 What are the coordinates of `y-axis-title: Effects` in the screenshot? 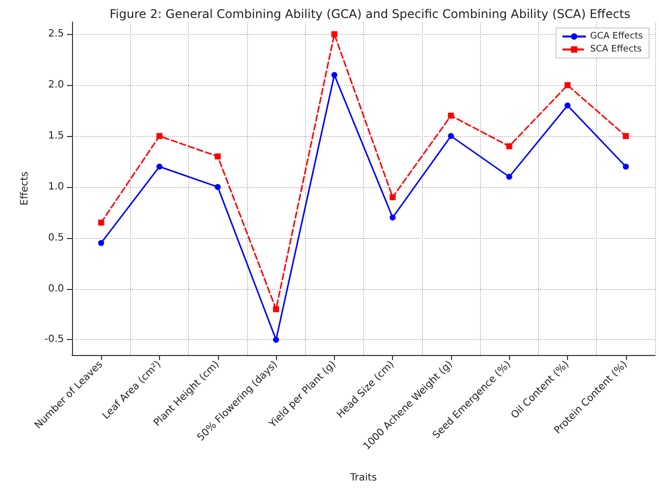 It's located at (25, 189).